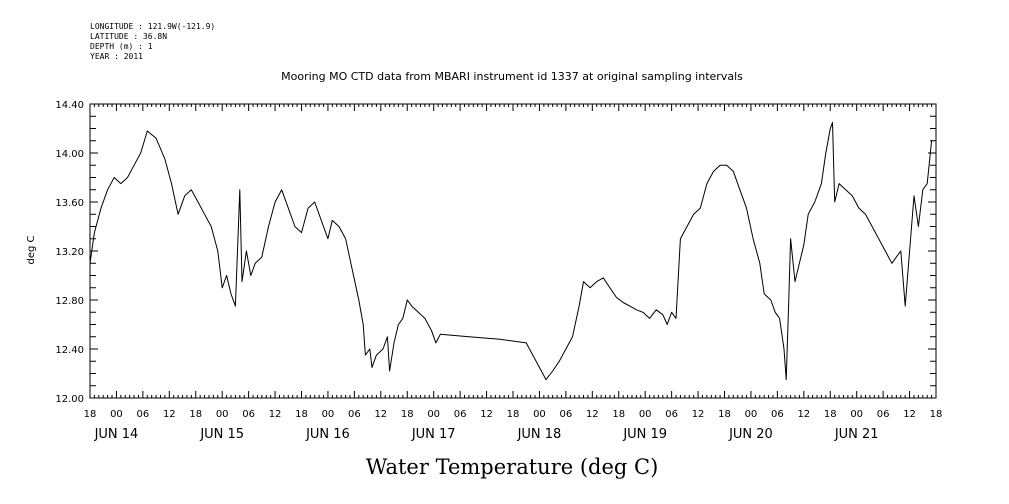 The image size is (1009, 504). Describe the element at coordinates (750, 434) in the screenshot. I see `x-day-label: JUN 20` at that location.